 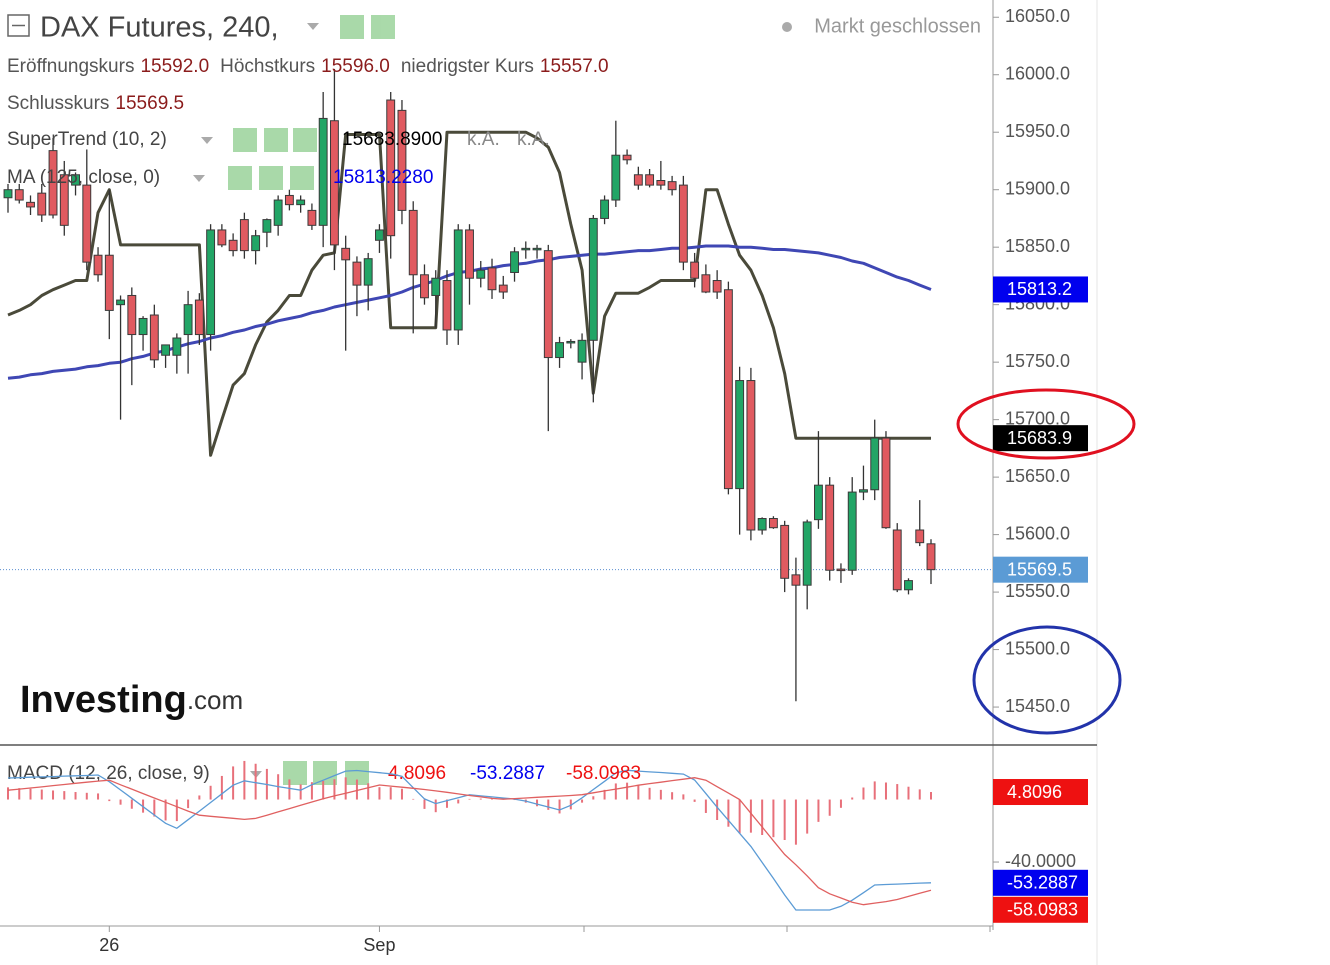 What do you see at coordinates (1037, 246) in the screenshot?
I see `y-tick-label: 15850.0` at bounding box center [1037, 246].